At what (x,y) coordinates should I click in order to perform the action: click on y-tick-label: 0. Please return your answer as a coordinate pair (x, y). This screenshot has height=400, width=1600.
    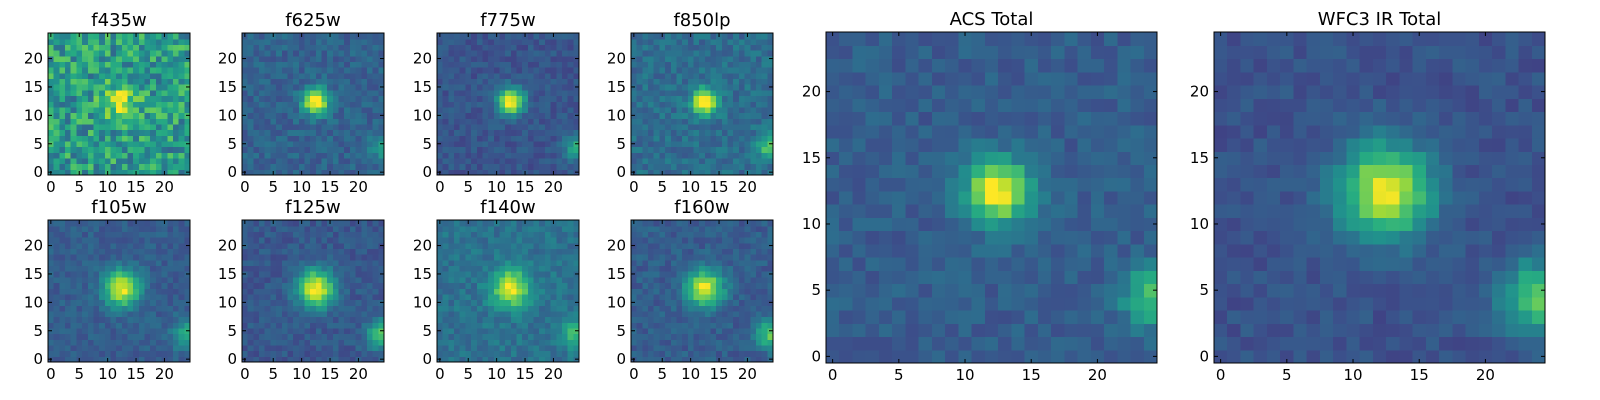
    Looking at the image, I should click on (427, 172).